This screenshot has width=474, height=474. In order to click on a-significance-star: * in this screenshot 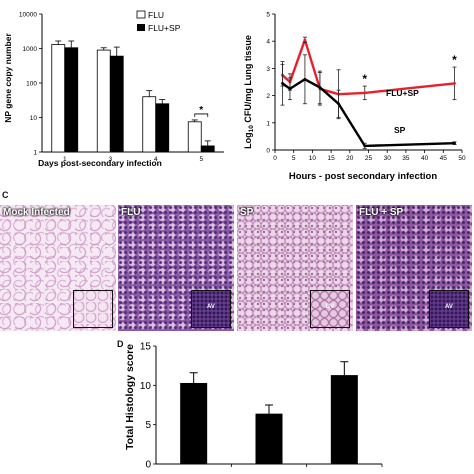, I will do `click(201, 110)`.